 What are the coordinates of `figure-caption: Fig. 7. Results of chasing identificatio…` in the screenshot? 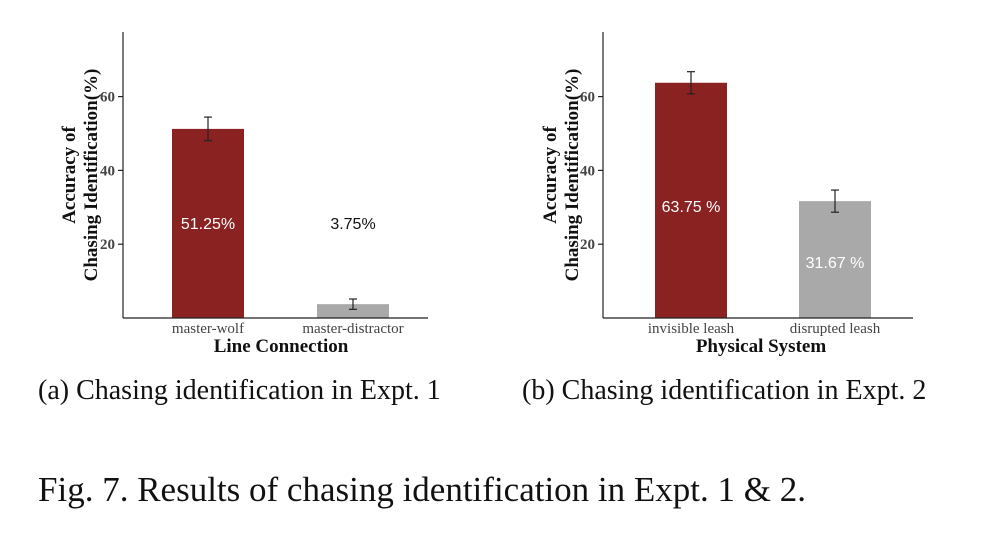 It's located at (422, 489).